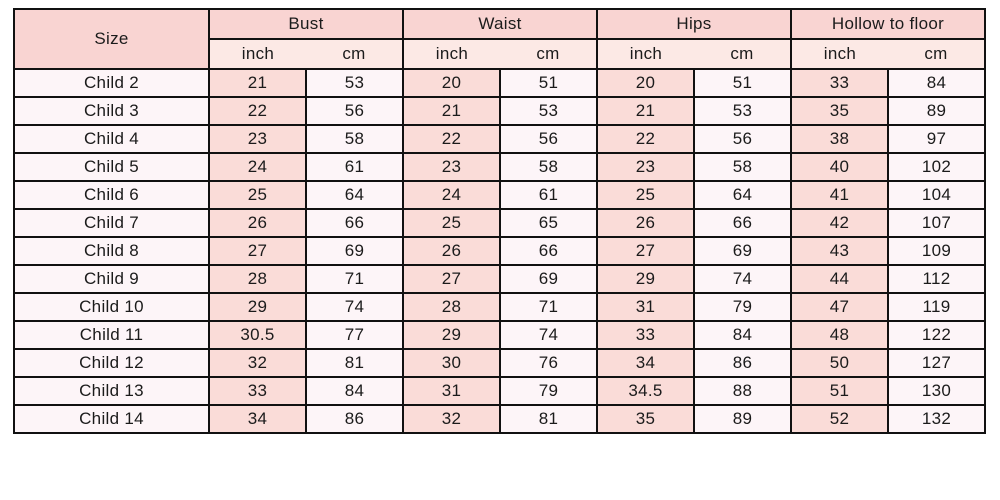 This screenshot has width=1000, height=500. What do you see at coordinates (742, 195) in the screenshot?
I see `measurement-cell: 64` at bounding box center [742, 195].